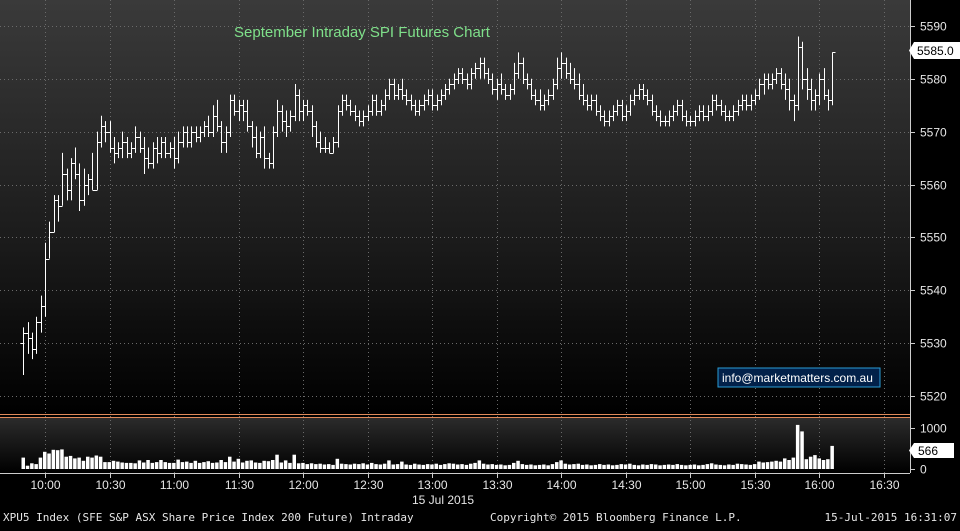 The height and width of the screenshot is (531, 960). Describe the element at coordinates (933, 238) in the screenshot. I see `price-tick-label: 5550` at that location.